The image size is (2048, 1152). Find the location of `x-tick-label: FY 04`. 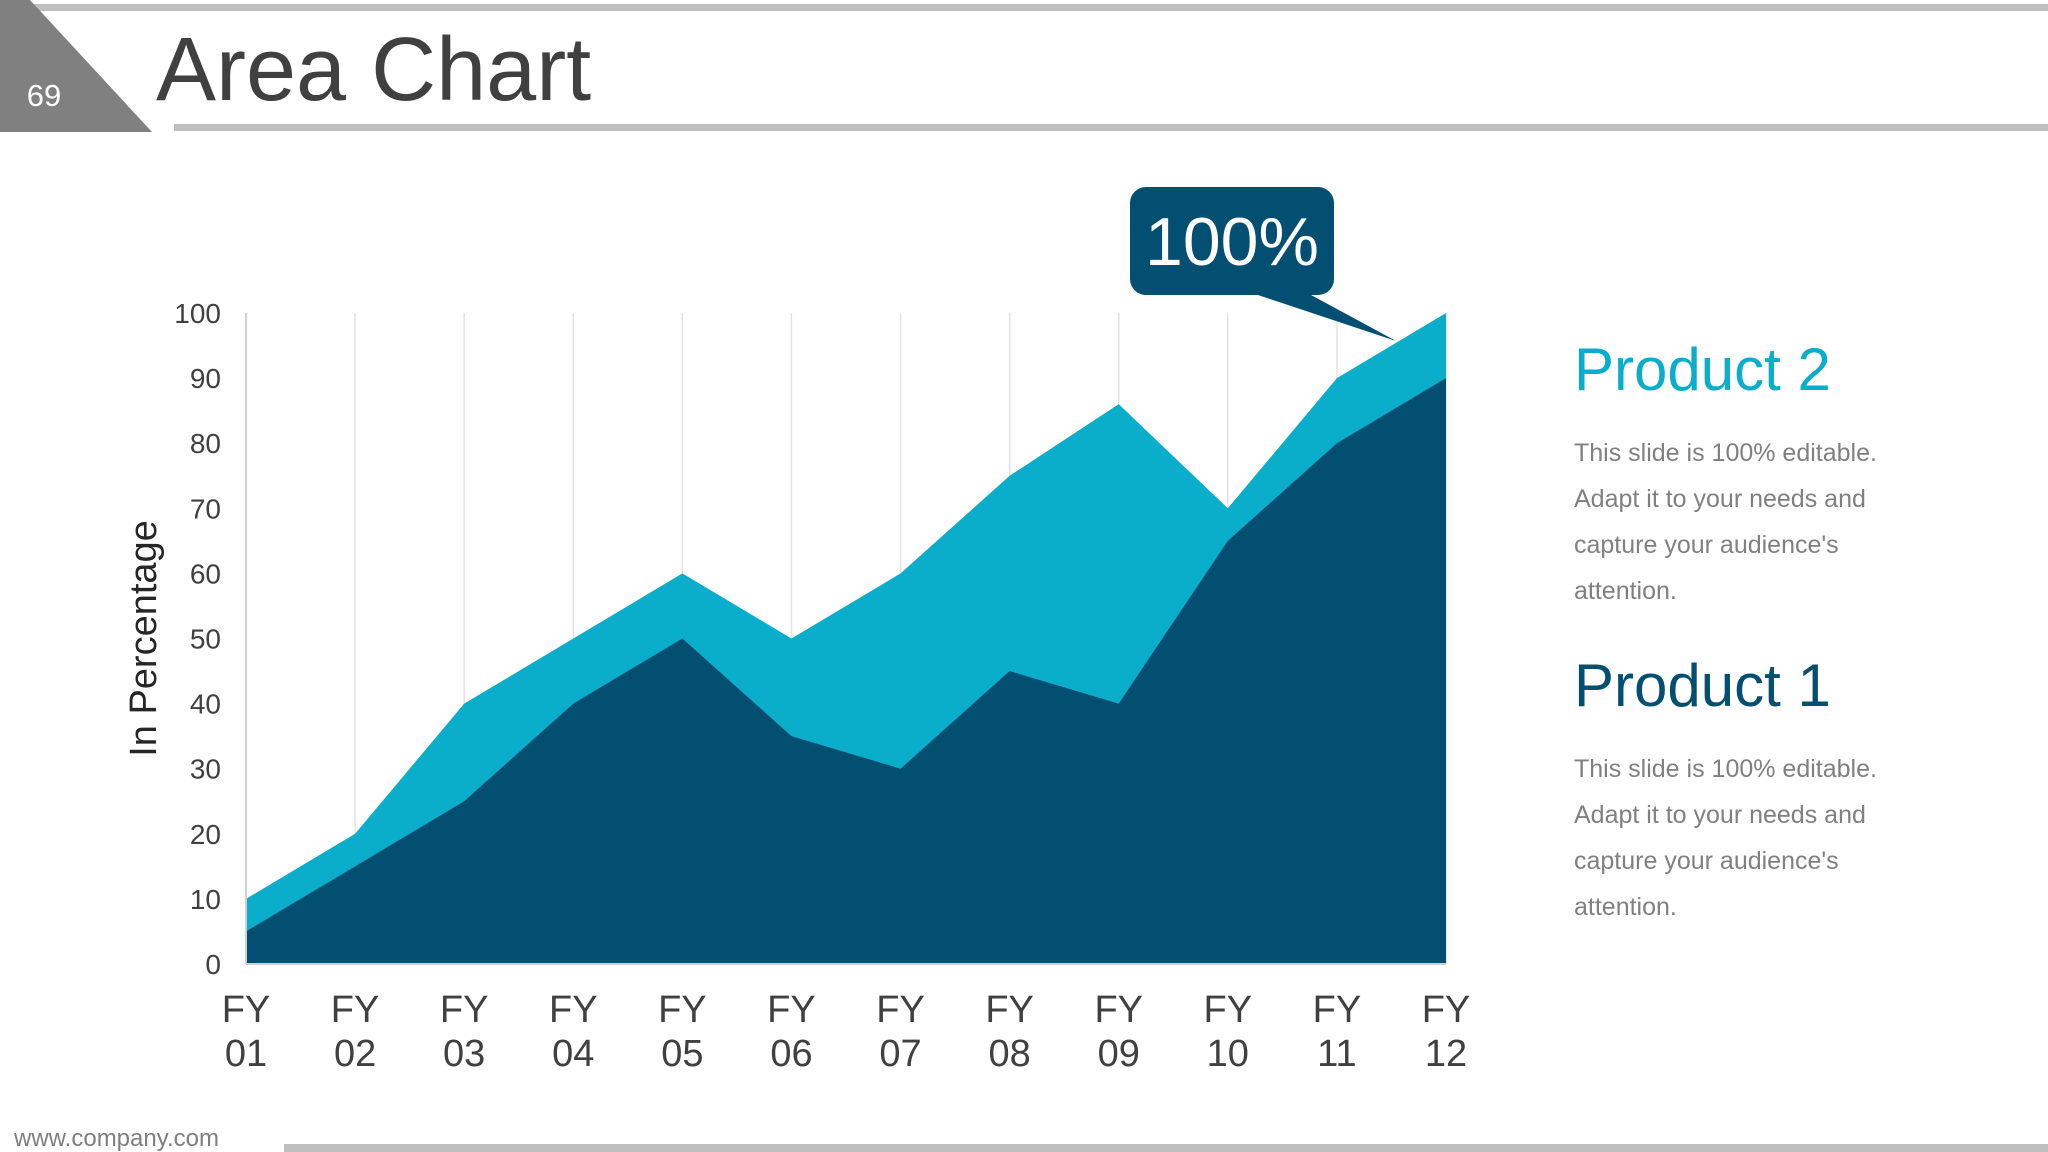

x-tick-label: FY 04 is located at coordinates (573, 1032).